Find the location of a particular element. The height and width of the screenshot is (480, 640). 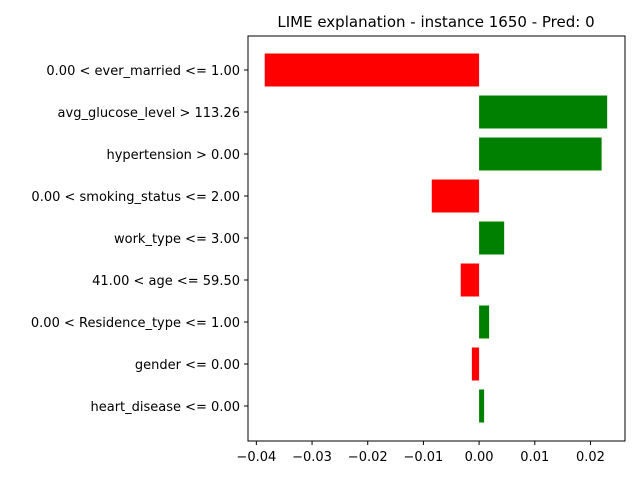

category-label-4: work_type <= 3.00 is located at coordinates (177, 239).